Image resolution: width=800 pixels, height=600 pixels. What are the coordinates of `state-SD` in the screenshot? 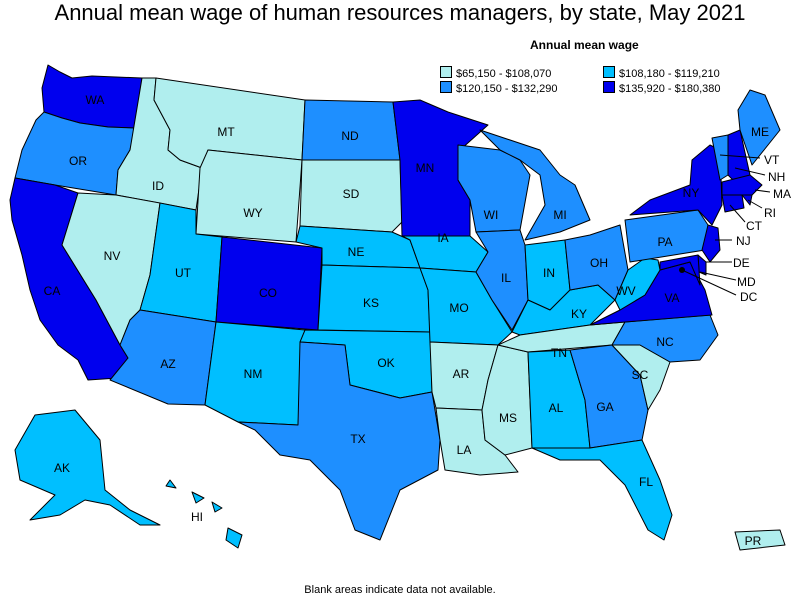 It's located at (351, 196).